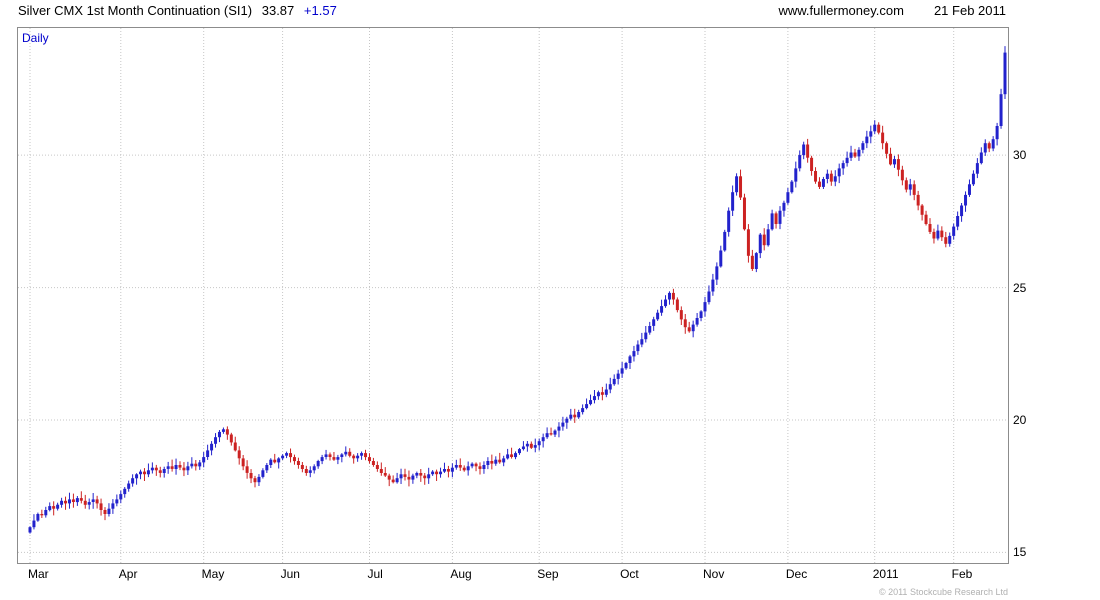  What do you see at coordinates (629, 574) in the screenshot?
I see `x-tick-label: Oct` at bounding box center [629, 574].